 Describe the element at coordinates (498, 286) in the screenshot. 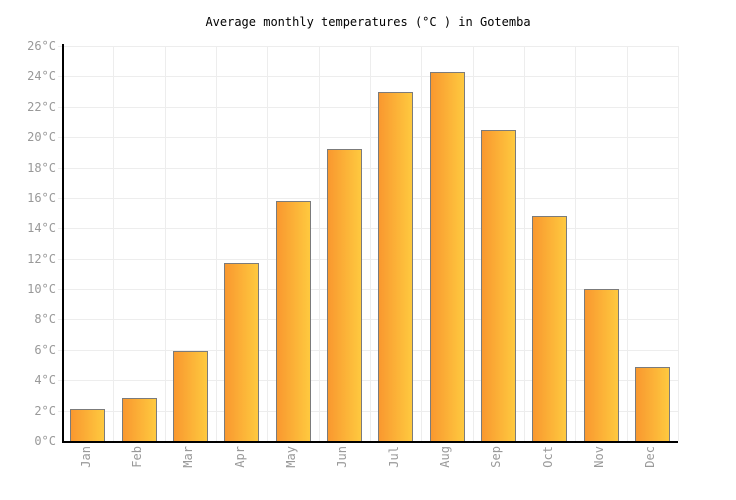

I see `bar-sep` at that location.